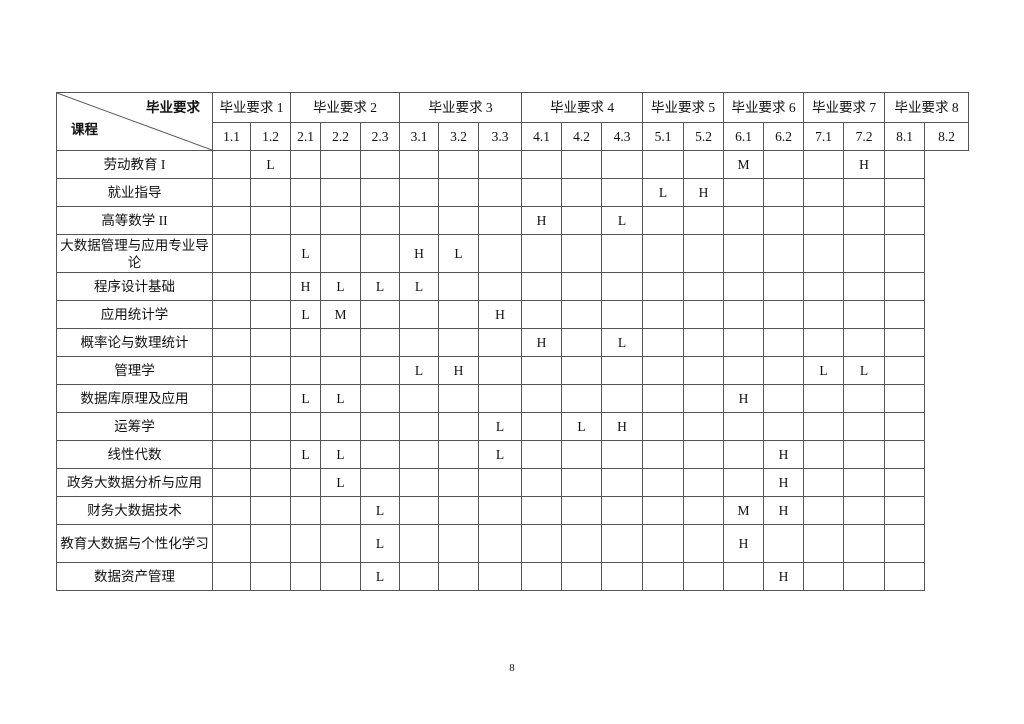  What do you see at coordinates (582, 136) in the screenshot?
I see `sub-requirement-header: 4.2` at bounding box center [582, 136].